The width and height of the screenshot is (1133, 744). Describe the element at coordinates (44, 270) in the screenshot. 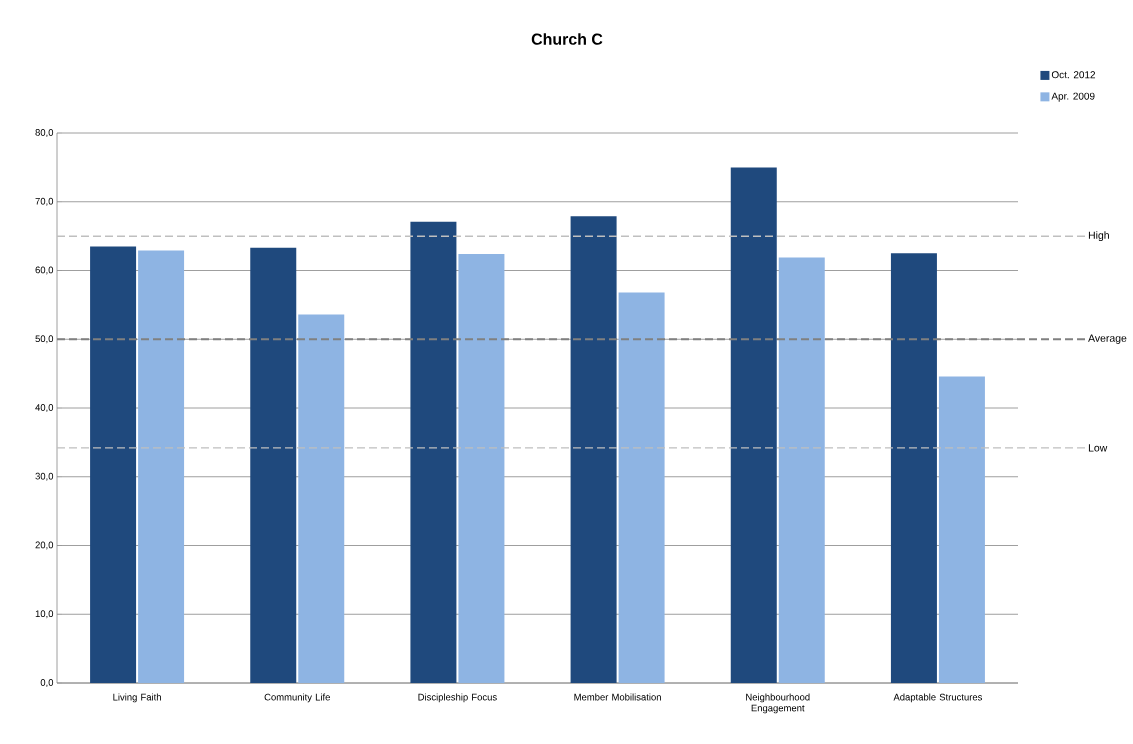

I see `y-tick-label: 60,0` at that location.